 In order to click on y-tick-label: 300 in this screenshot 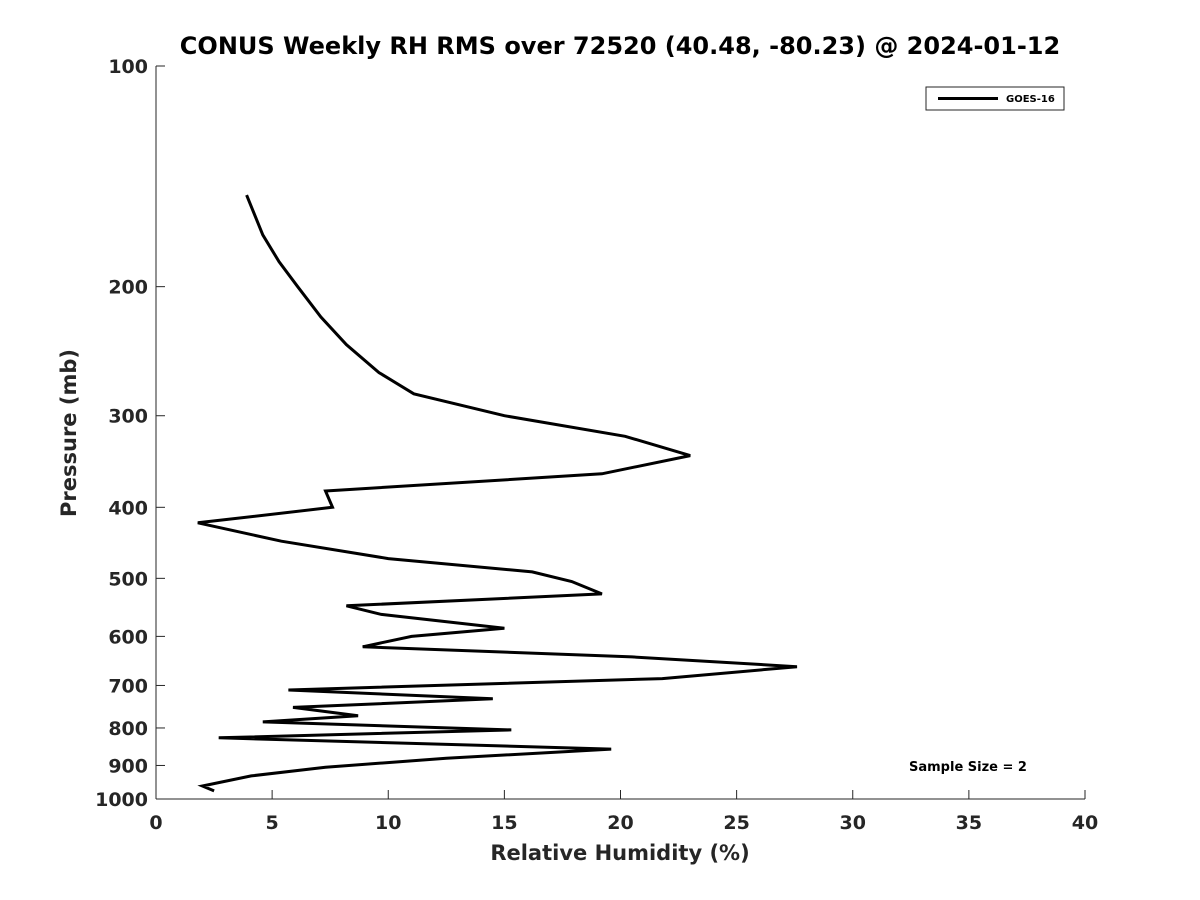, I will do `click(128, 417)`.